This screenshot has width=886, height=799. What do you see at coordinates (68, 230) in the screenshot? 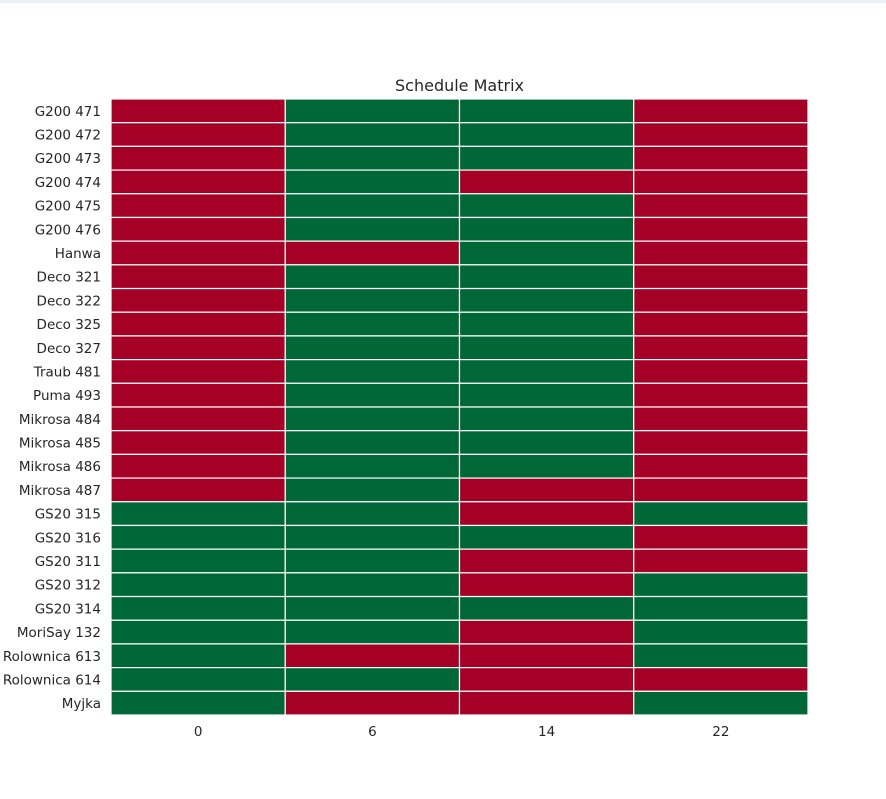
I see `row-label: G200 476` at bounding box center [68, 230].